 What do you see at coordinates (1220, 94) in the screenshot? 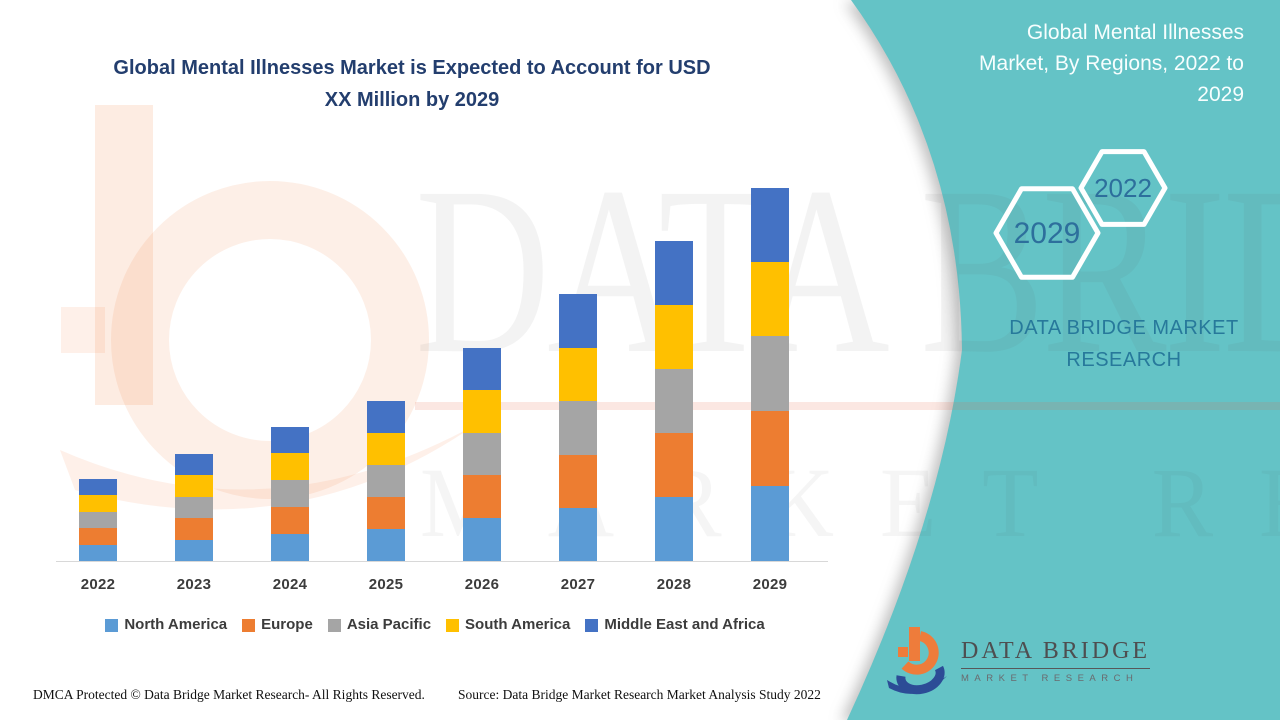
I see `right-heading-line3: 2029` at bounding box center [1220, 94].